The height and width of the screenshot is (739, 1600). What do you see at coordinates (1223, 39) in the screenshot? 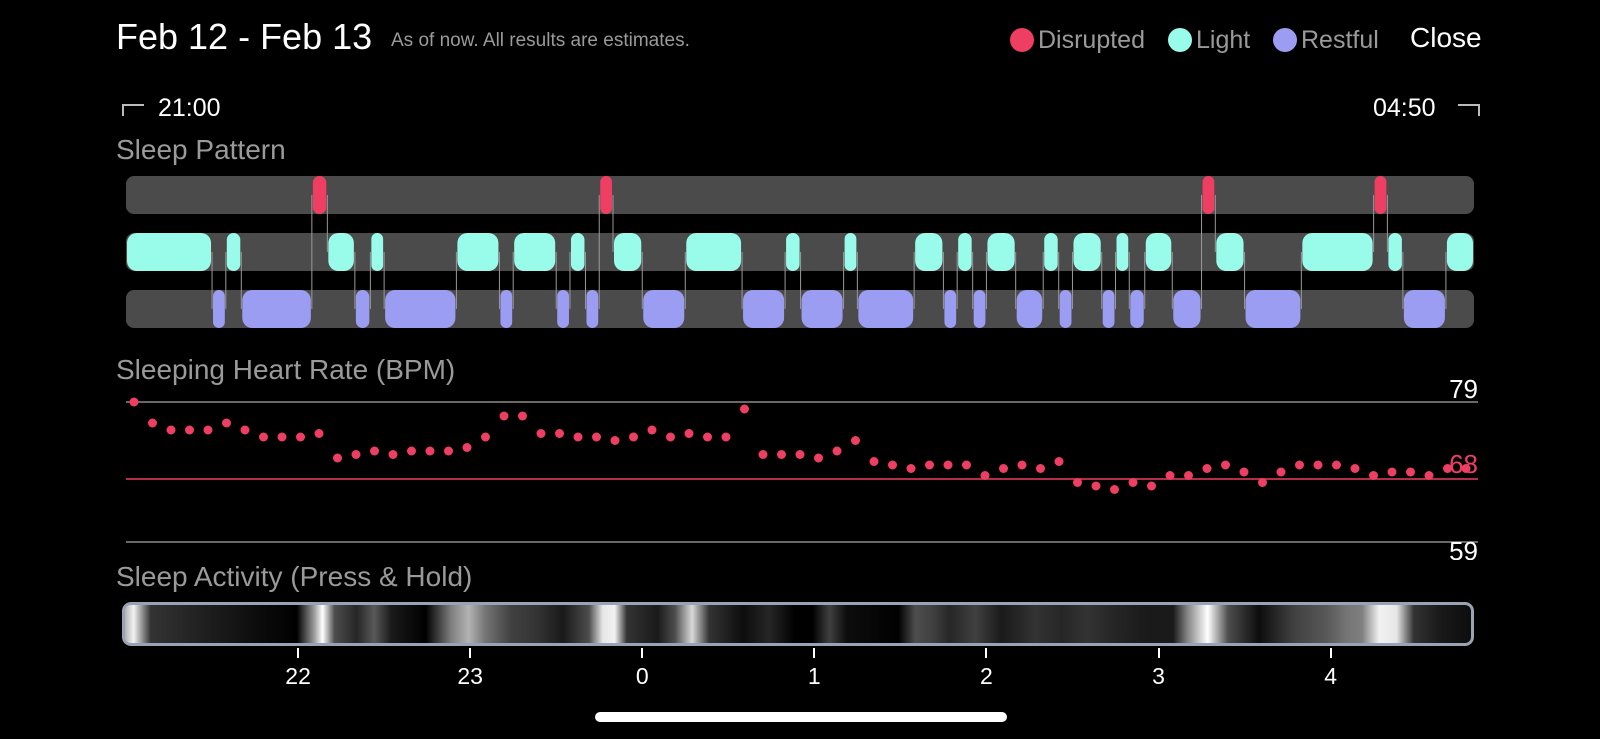
I see `legend-label: Light` at bounding box center [1223, 39].